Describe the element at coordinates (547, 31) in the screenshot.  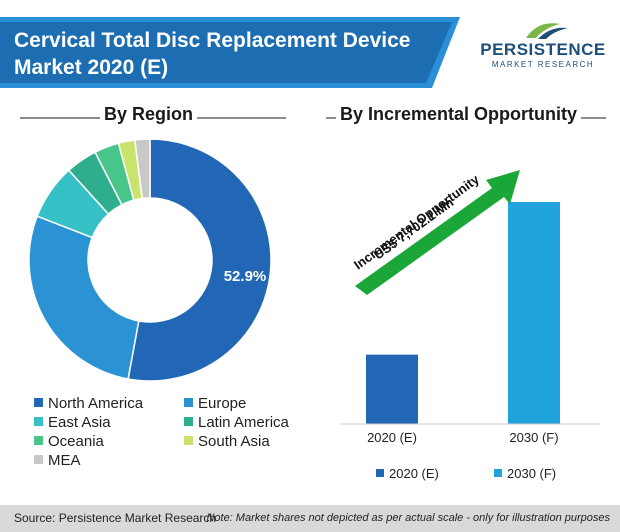
I see `logo-leaf-icon` at that location.